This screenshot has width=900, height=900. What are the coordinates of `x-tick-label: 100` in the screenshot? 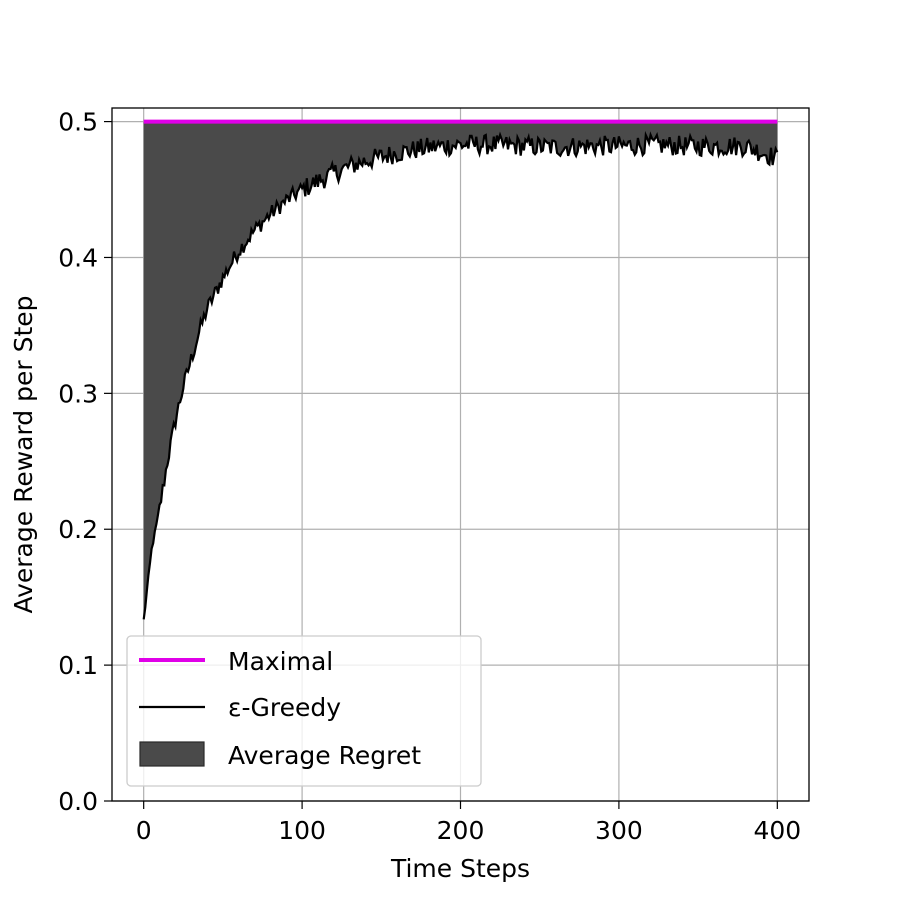 It's located at (302, 830).